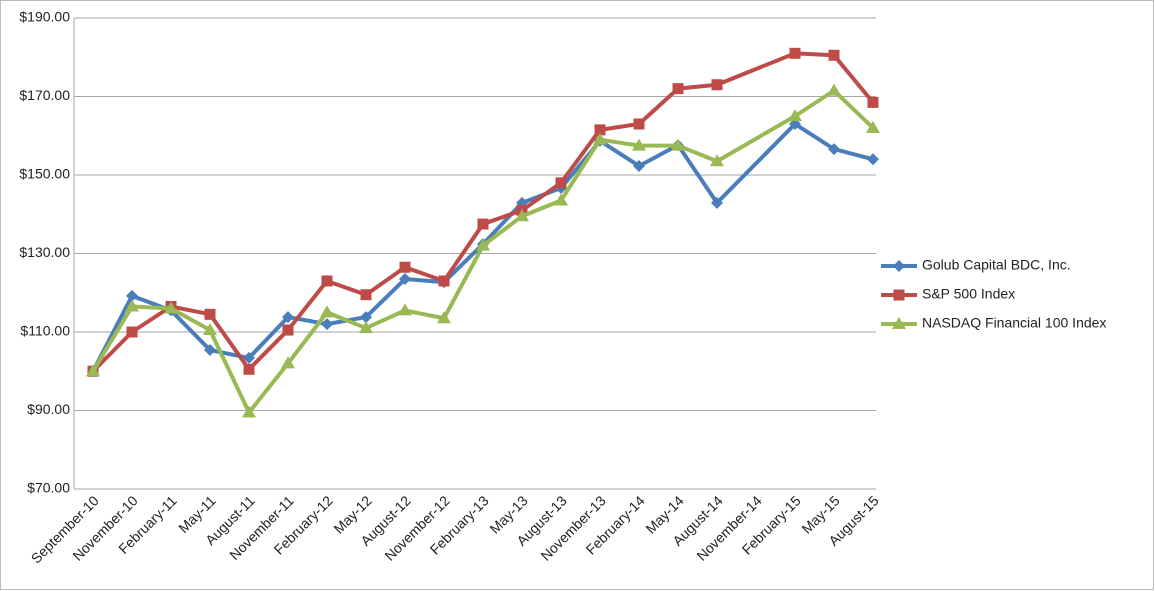 The width and height of the screenshot is (1155, 591). What do you see at coordinates (44, 17) in the screenshot?
I see `y-tick-label: $190.00` at bounding box center [44, 17].